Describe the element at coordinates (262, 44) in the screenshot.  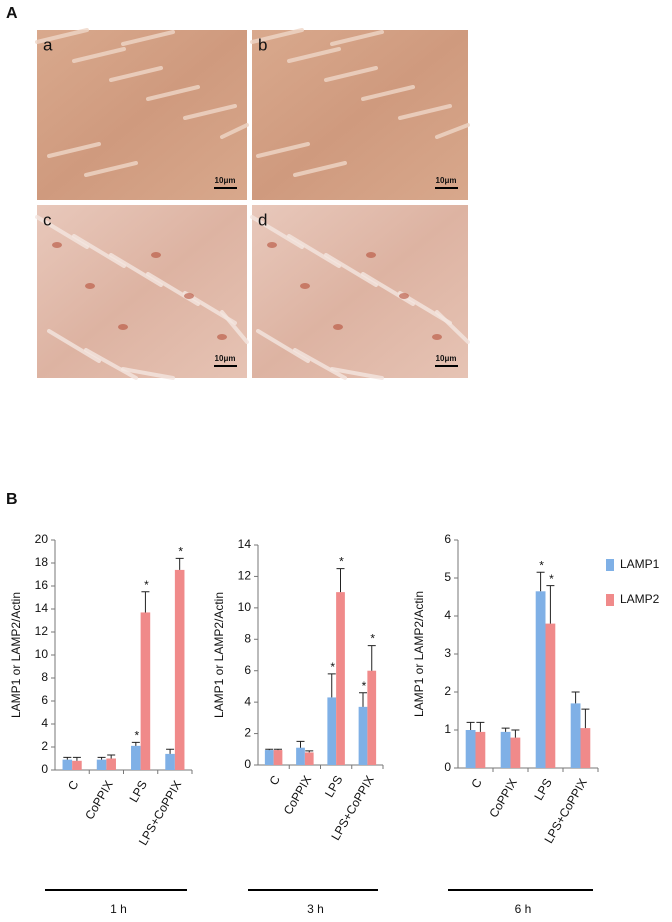
I see `micrograph-label: b` at that location.